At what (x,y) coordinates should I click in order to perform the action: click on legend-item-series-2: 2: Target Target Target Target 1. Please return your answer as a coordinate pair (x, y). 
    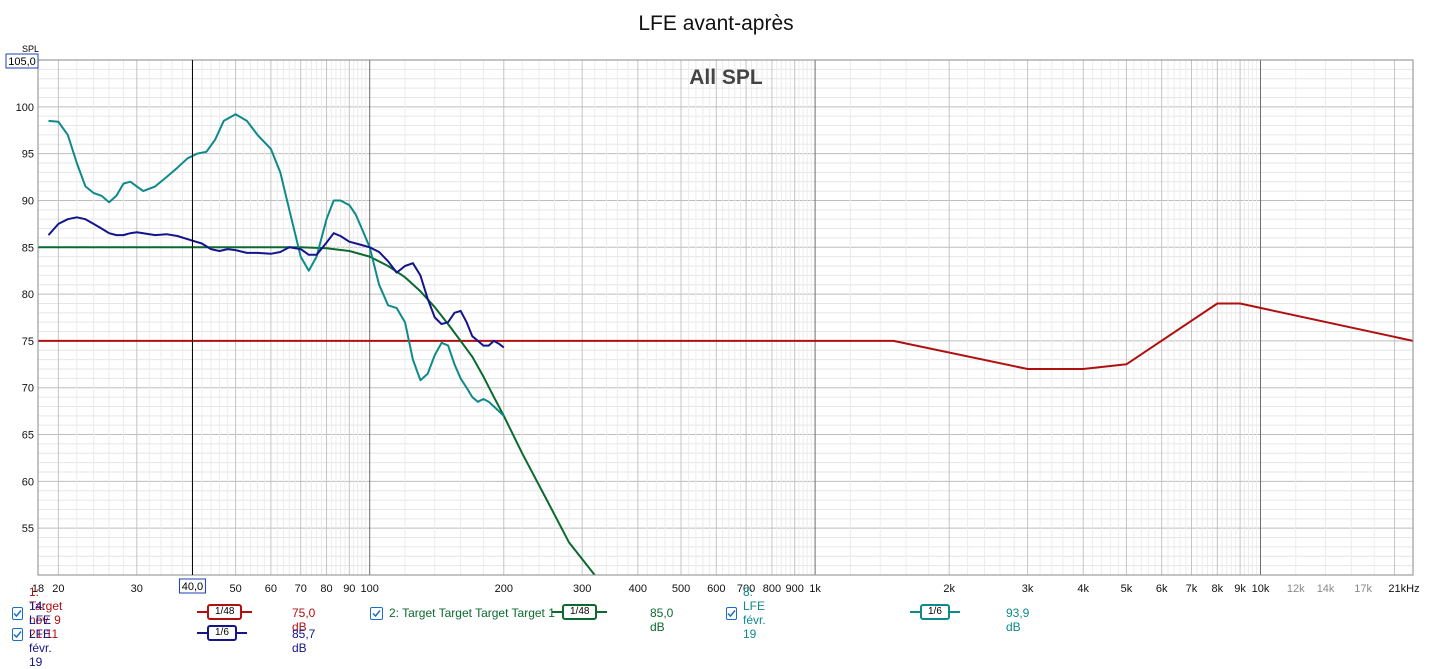
    Looking at the image, I should click on (462, 613).